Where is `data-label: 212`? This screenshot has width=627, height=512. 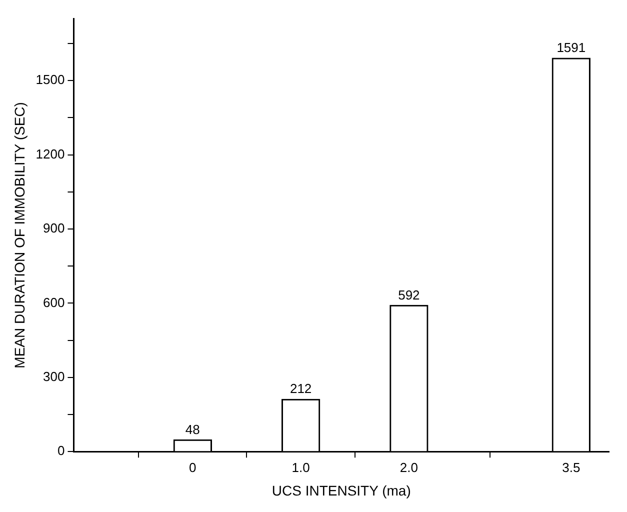 data-label: 212 is located at coordinates (301, 388).